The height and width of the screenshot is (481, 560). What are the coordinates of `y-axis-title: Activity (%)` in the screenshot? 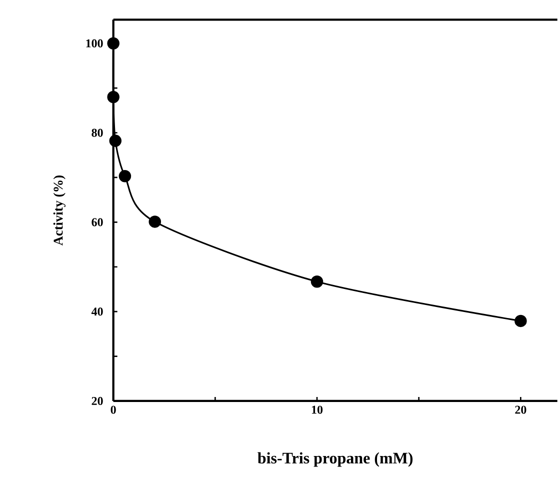 It's located at (59, 211).